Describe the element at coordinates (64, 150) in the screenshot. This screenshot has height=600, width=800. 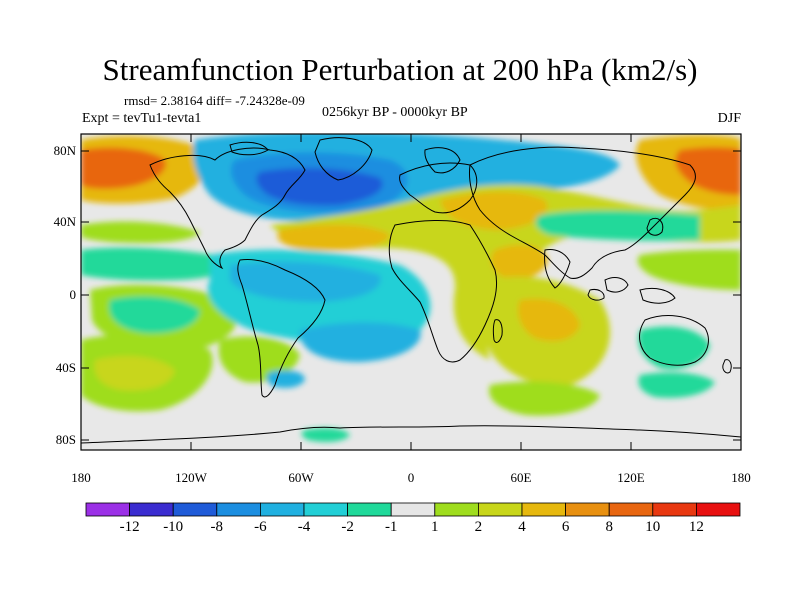
I see `lat-label-80n: 80N` at that location.